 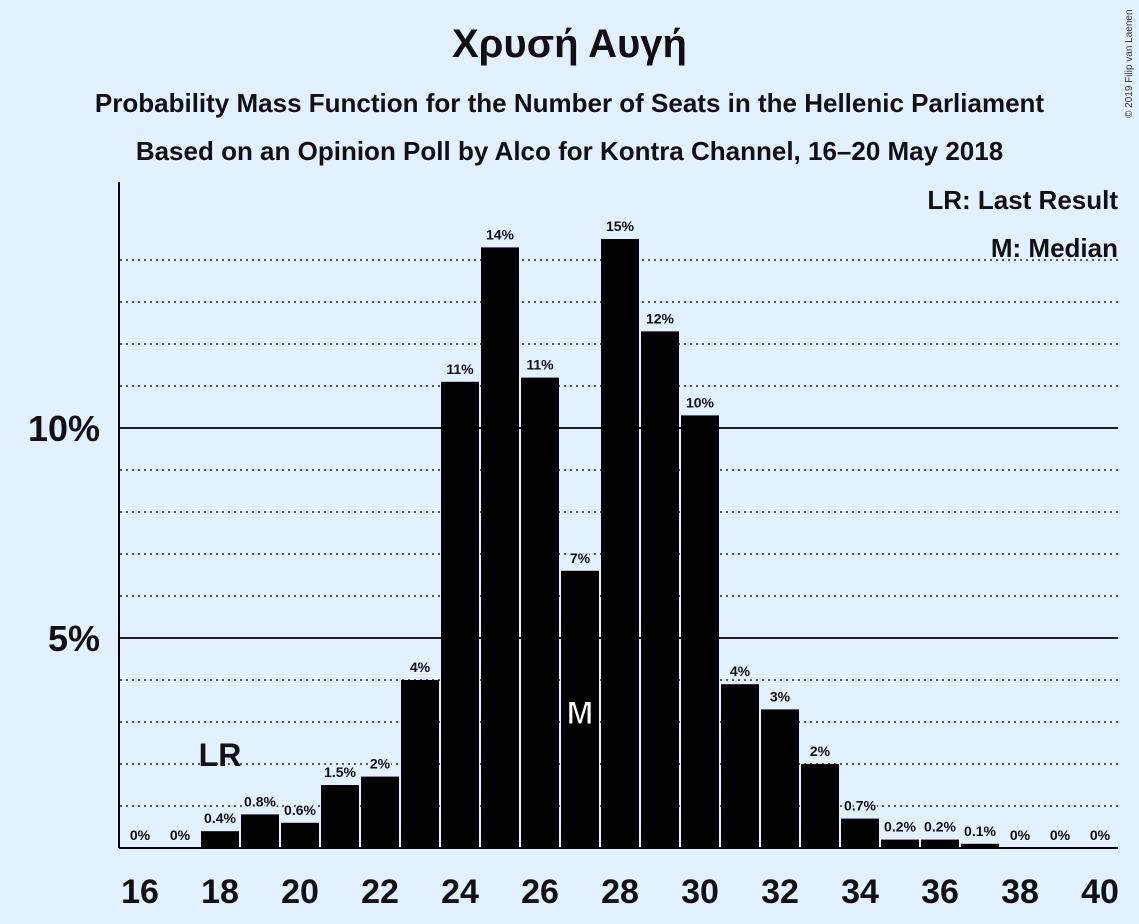 I want to click on legend-median: M: Median, so click(x=1054, y=248).